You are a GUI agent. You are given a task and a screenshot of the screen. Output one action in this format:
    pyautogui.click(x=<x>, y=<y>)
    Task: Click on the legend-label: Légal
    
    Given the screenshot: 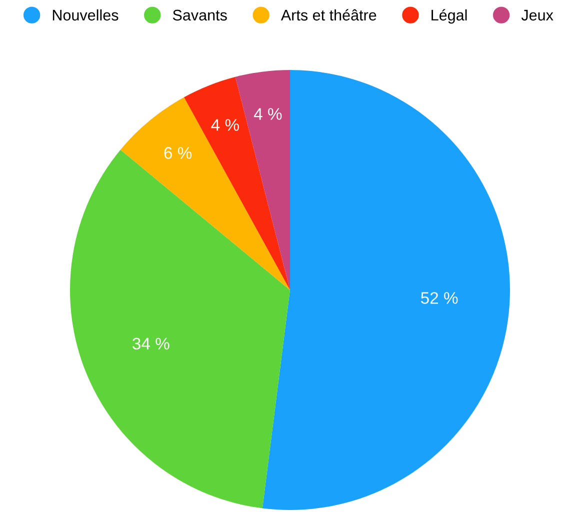 What is the action you would take?
    pyautogui.click(x=449, y=16)
    